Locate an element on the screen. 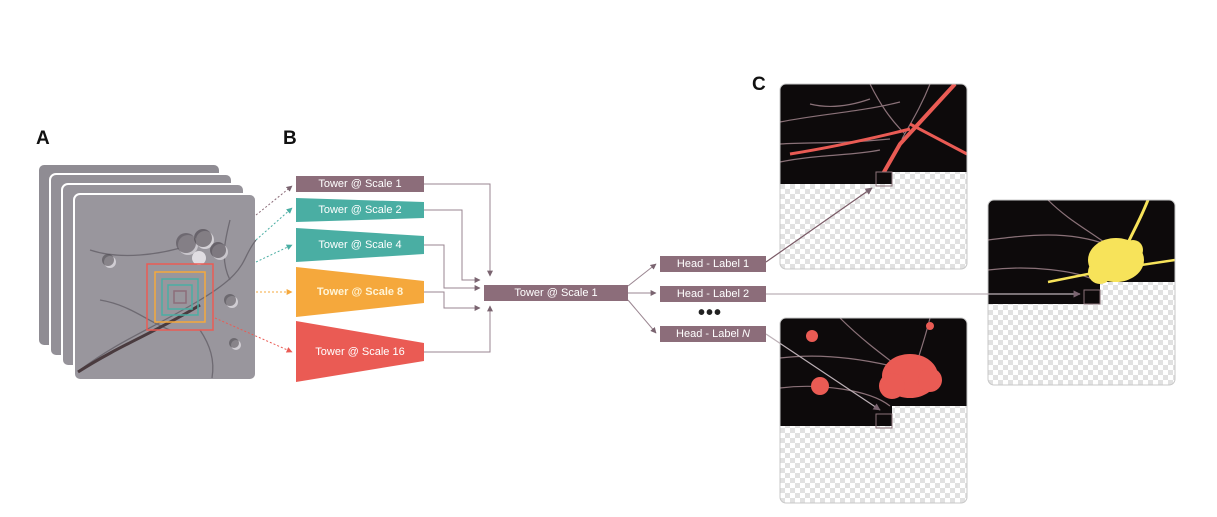  head-label-1-text: Head - Label 1 is located at coordinates (713, 264).